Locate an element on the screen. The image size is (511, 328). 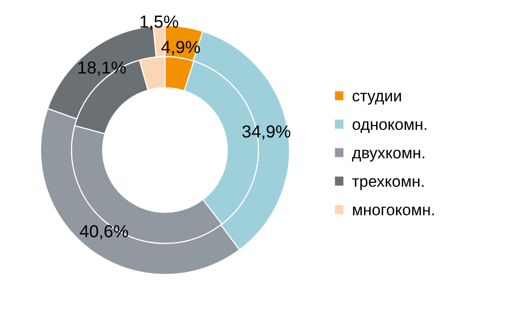
data-label: 34,9% is located at coordinates (266, 132).